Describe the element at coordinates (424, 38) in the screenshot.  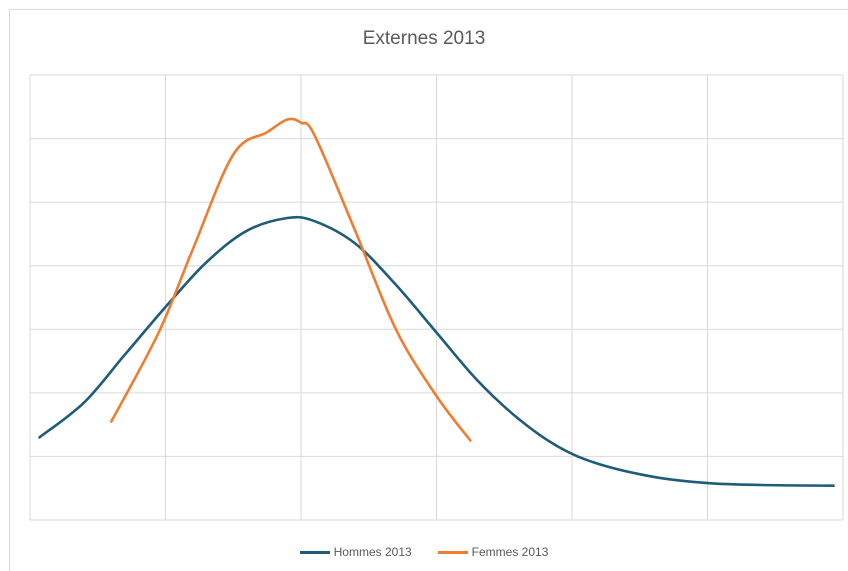
I see `chart-title: Externes 2013` at that location.